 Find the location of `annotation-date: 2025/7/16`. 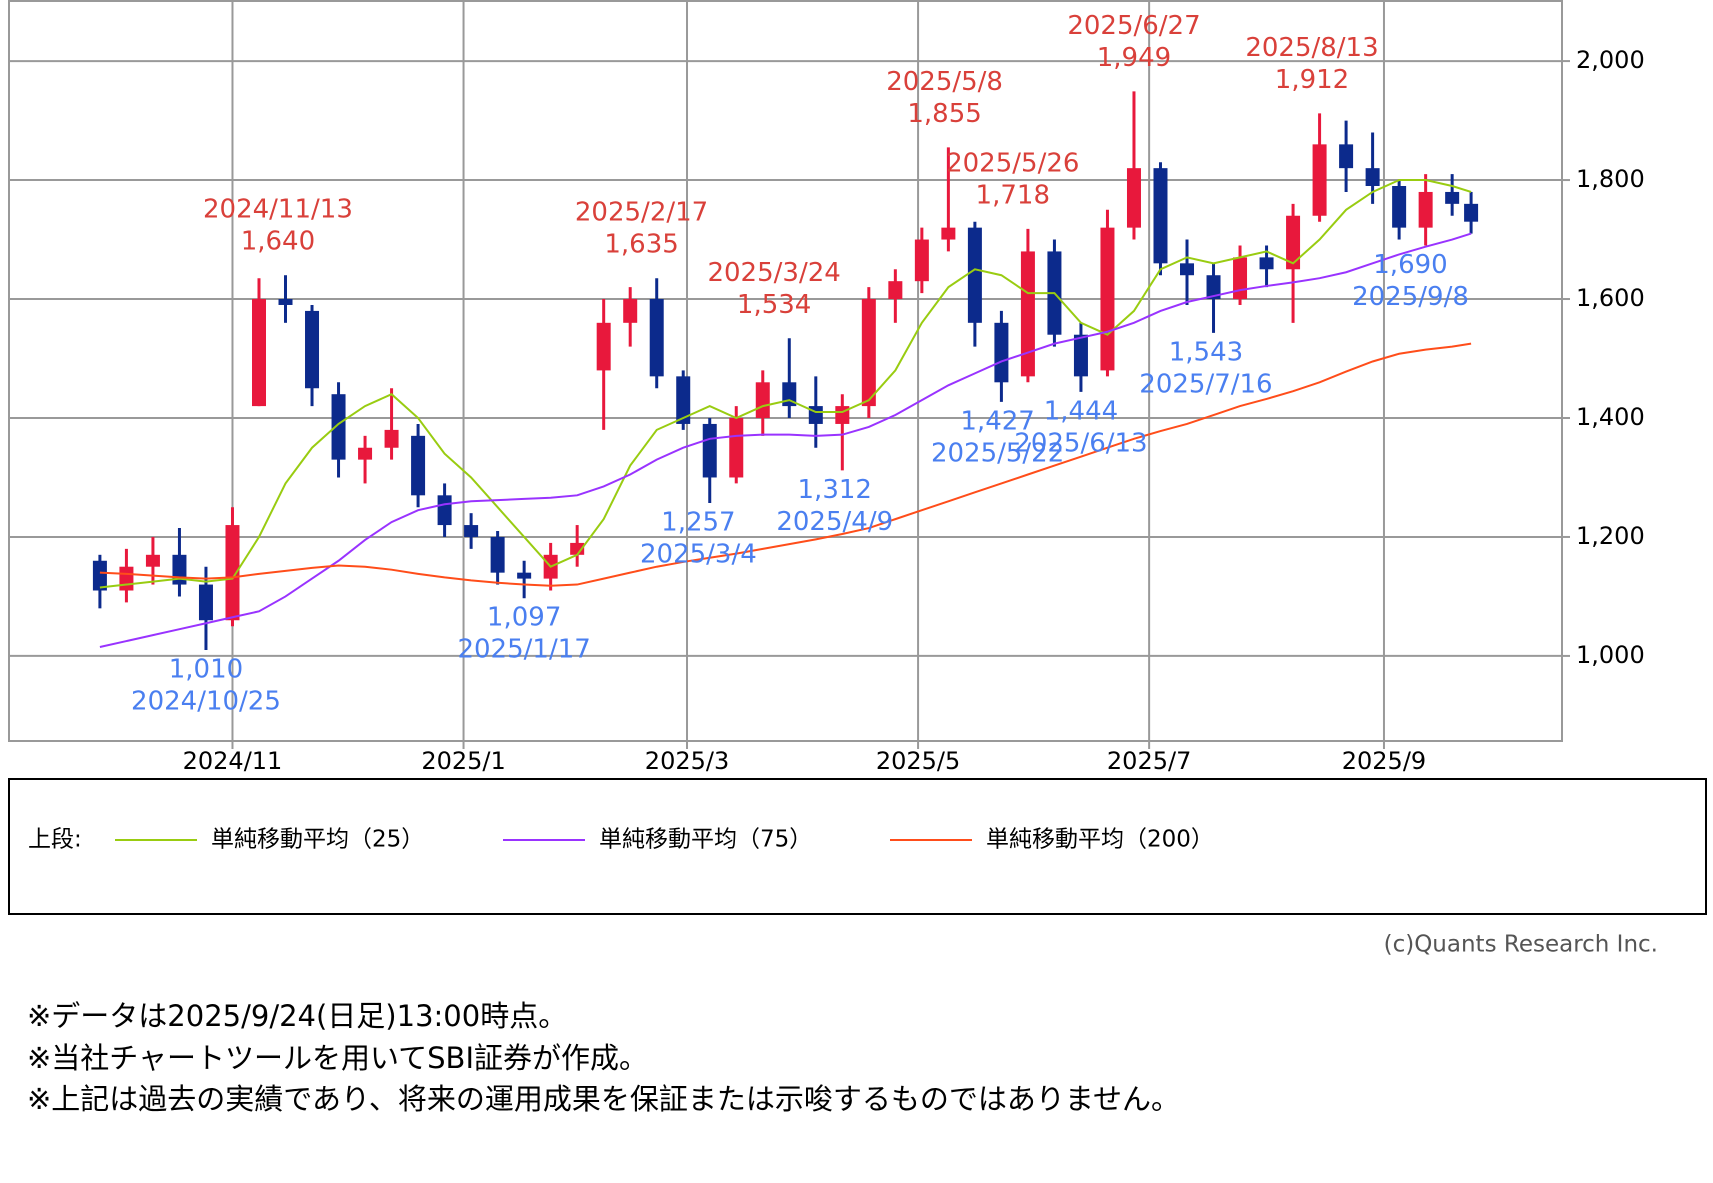

annotation-date: 2025/7/16 is located at coordinates (1205, 384).